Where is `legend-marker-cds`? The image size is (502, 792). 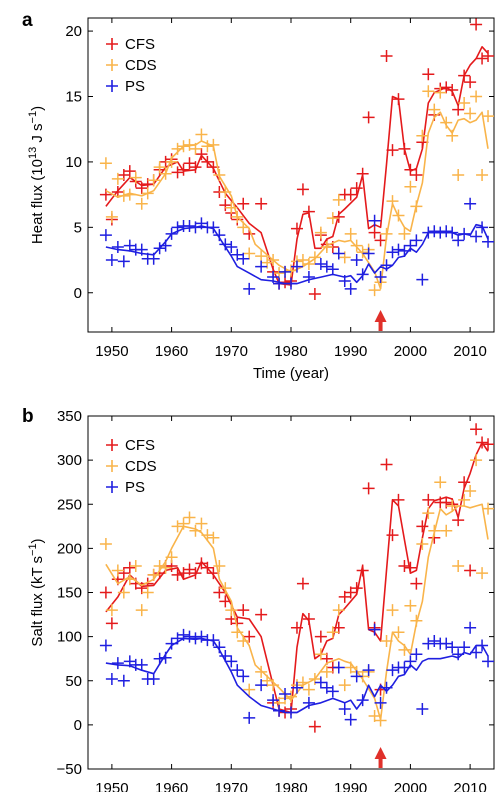
legend-marker-cds is located at coordinates (112, 65).